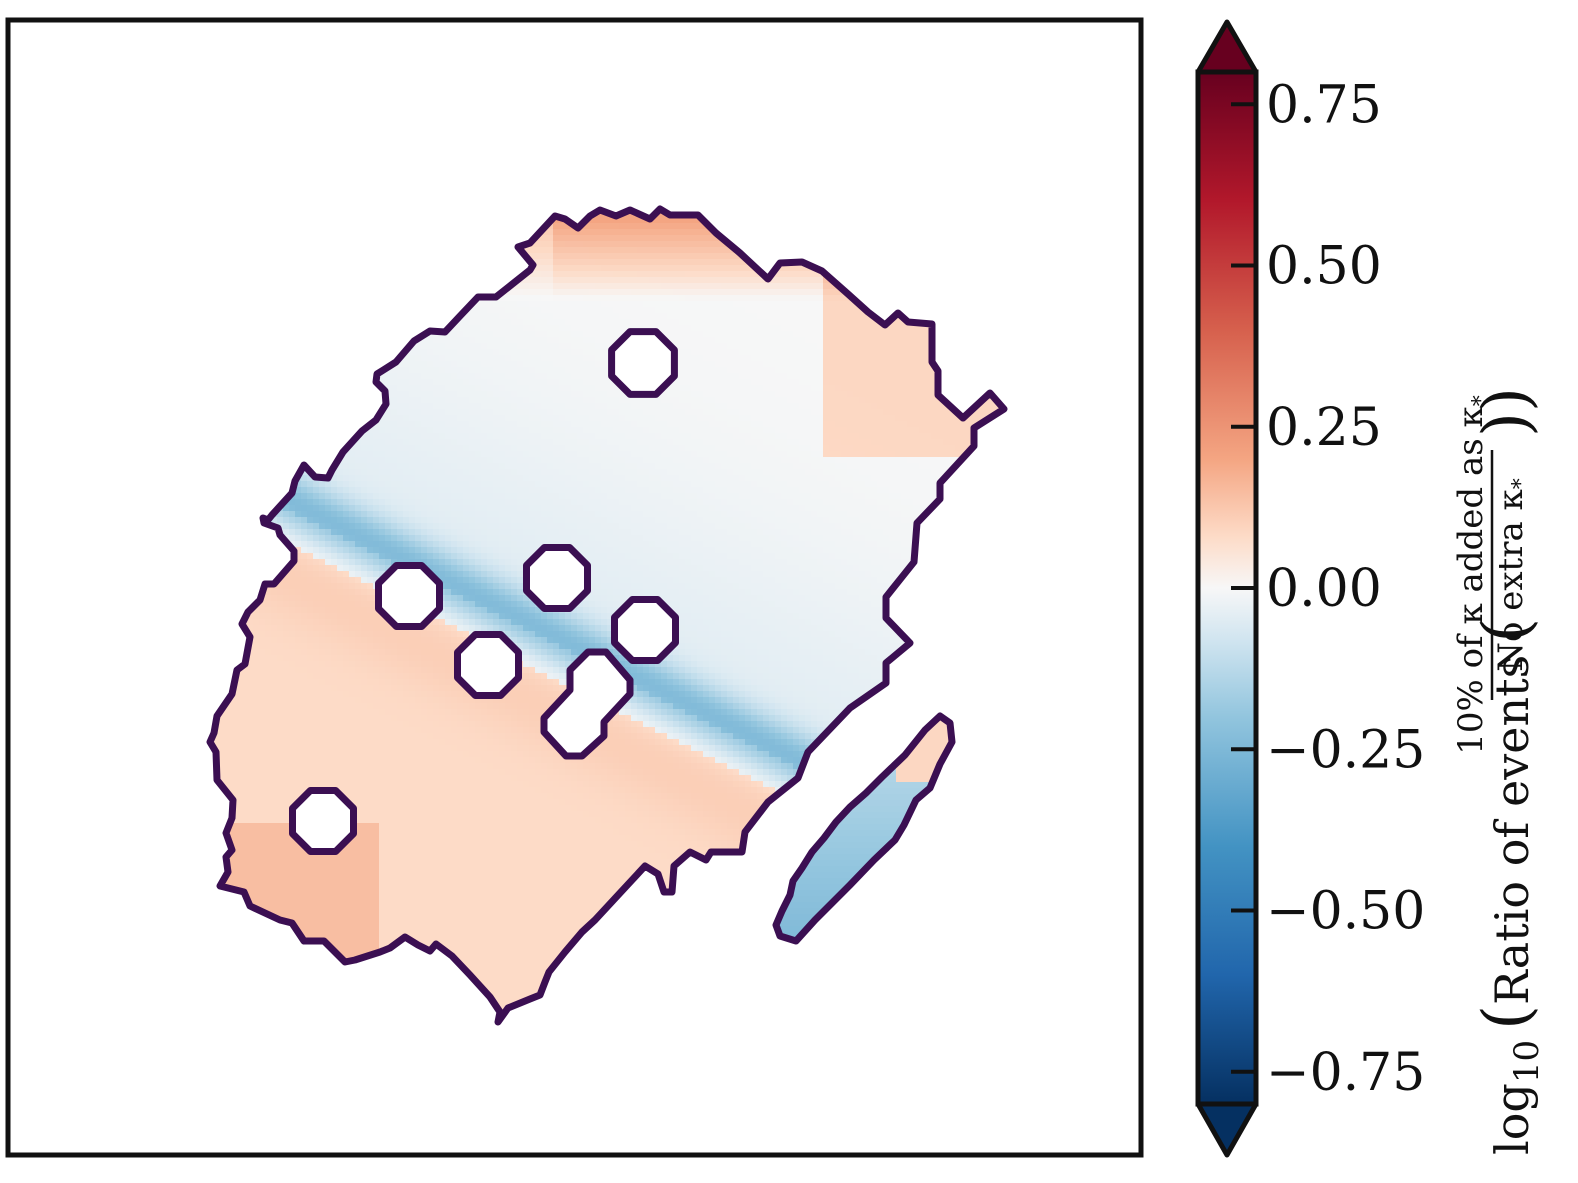  I want to click on colorbar-extend-top, so click(1227, 47).